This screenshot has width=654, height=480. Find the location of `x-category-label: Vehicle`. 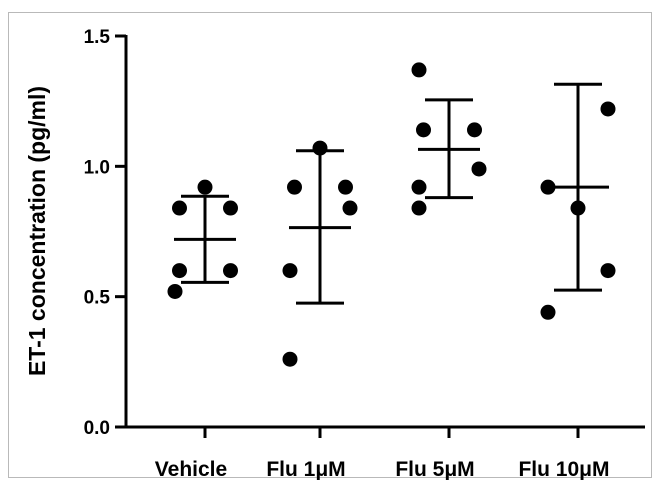

x-category-label: Vehicle is located at coordinates (191, 469).